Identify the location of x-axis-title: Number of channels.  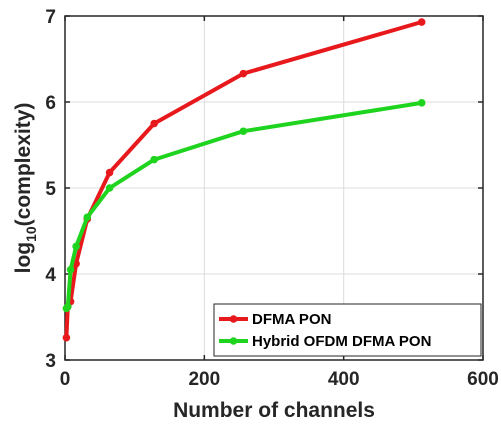
(274, 410).